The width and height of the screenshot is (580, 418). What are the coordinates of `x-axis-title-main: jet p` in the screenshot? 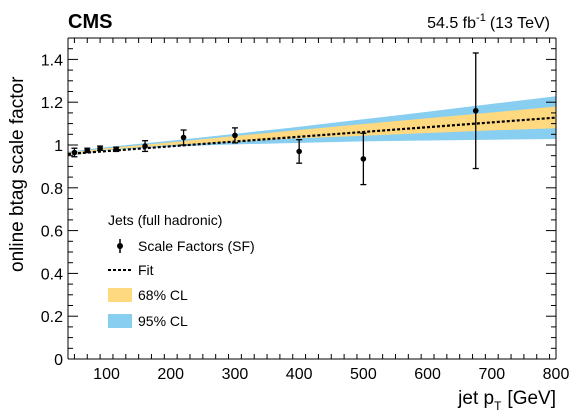 It's located at (475, 398).